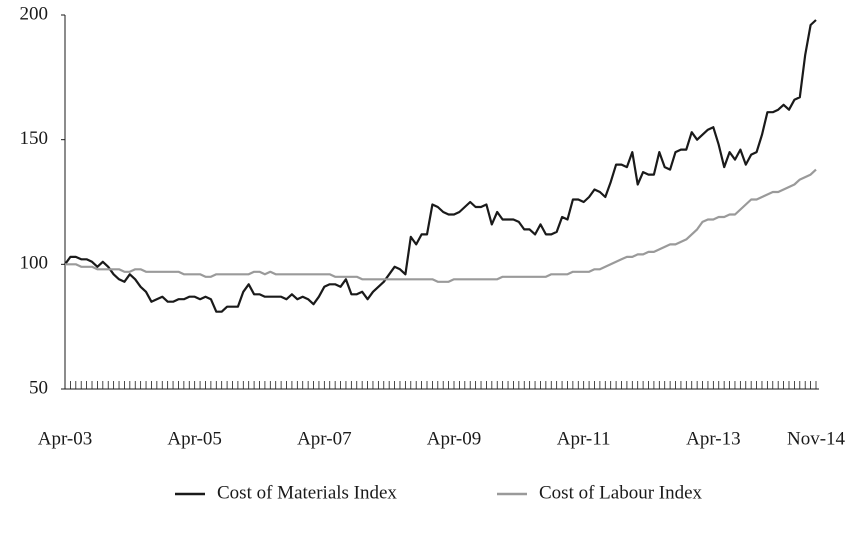  I want to click on legend-label: Cost of Labour Index, so click(621, 492).